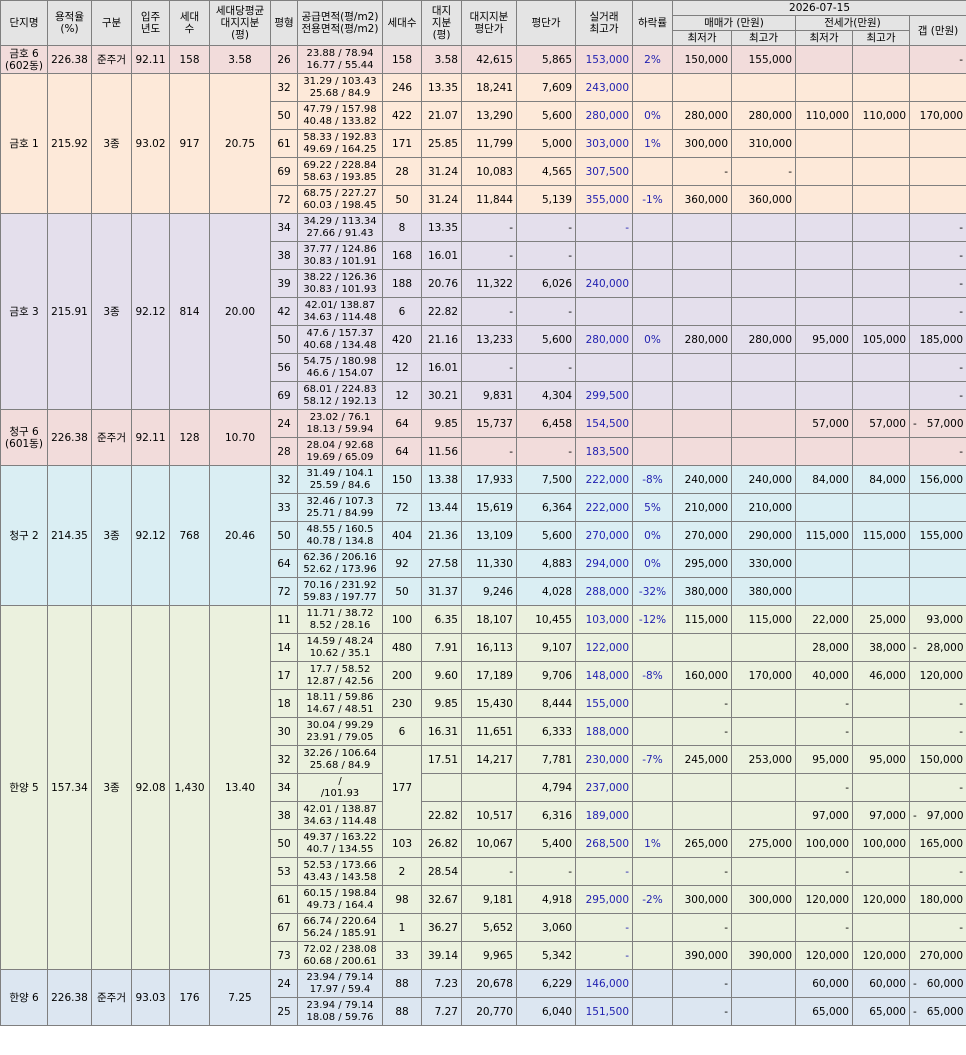 Image resolution: width=966 pixels, height=1055 pixels. Describe the element at coordinates (69, 23) in the screenshot. I see `column-header: 용적율 (%)` at that location.